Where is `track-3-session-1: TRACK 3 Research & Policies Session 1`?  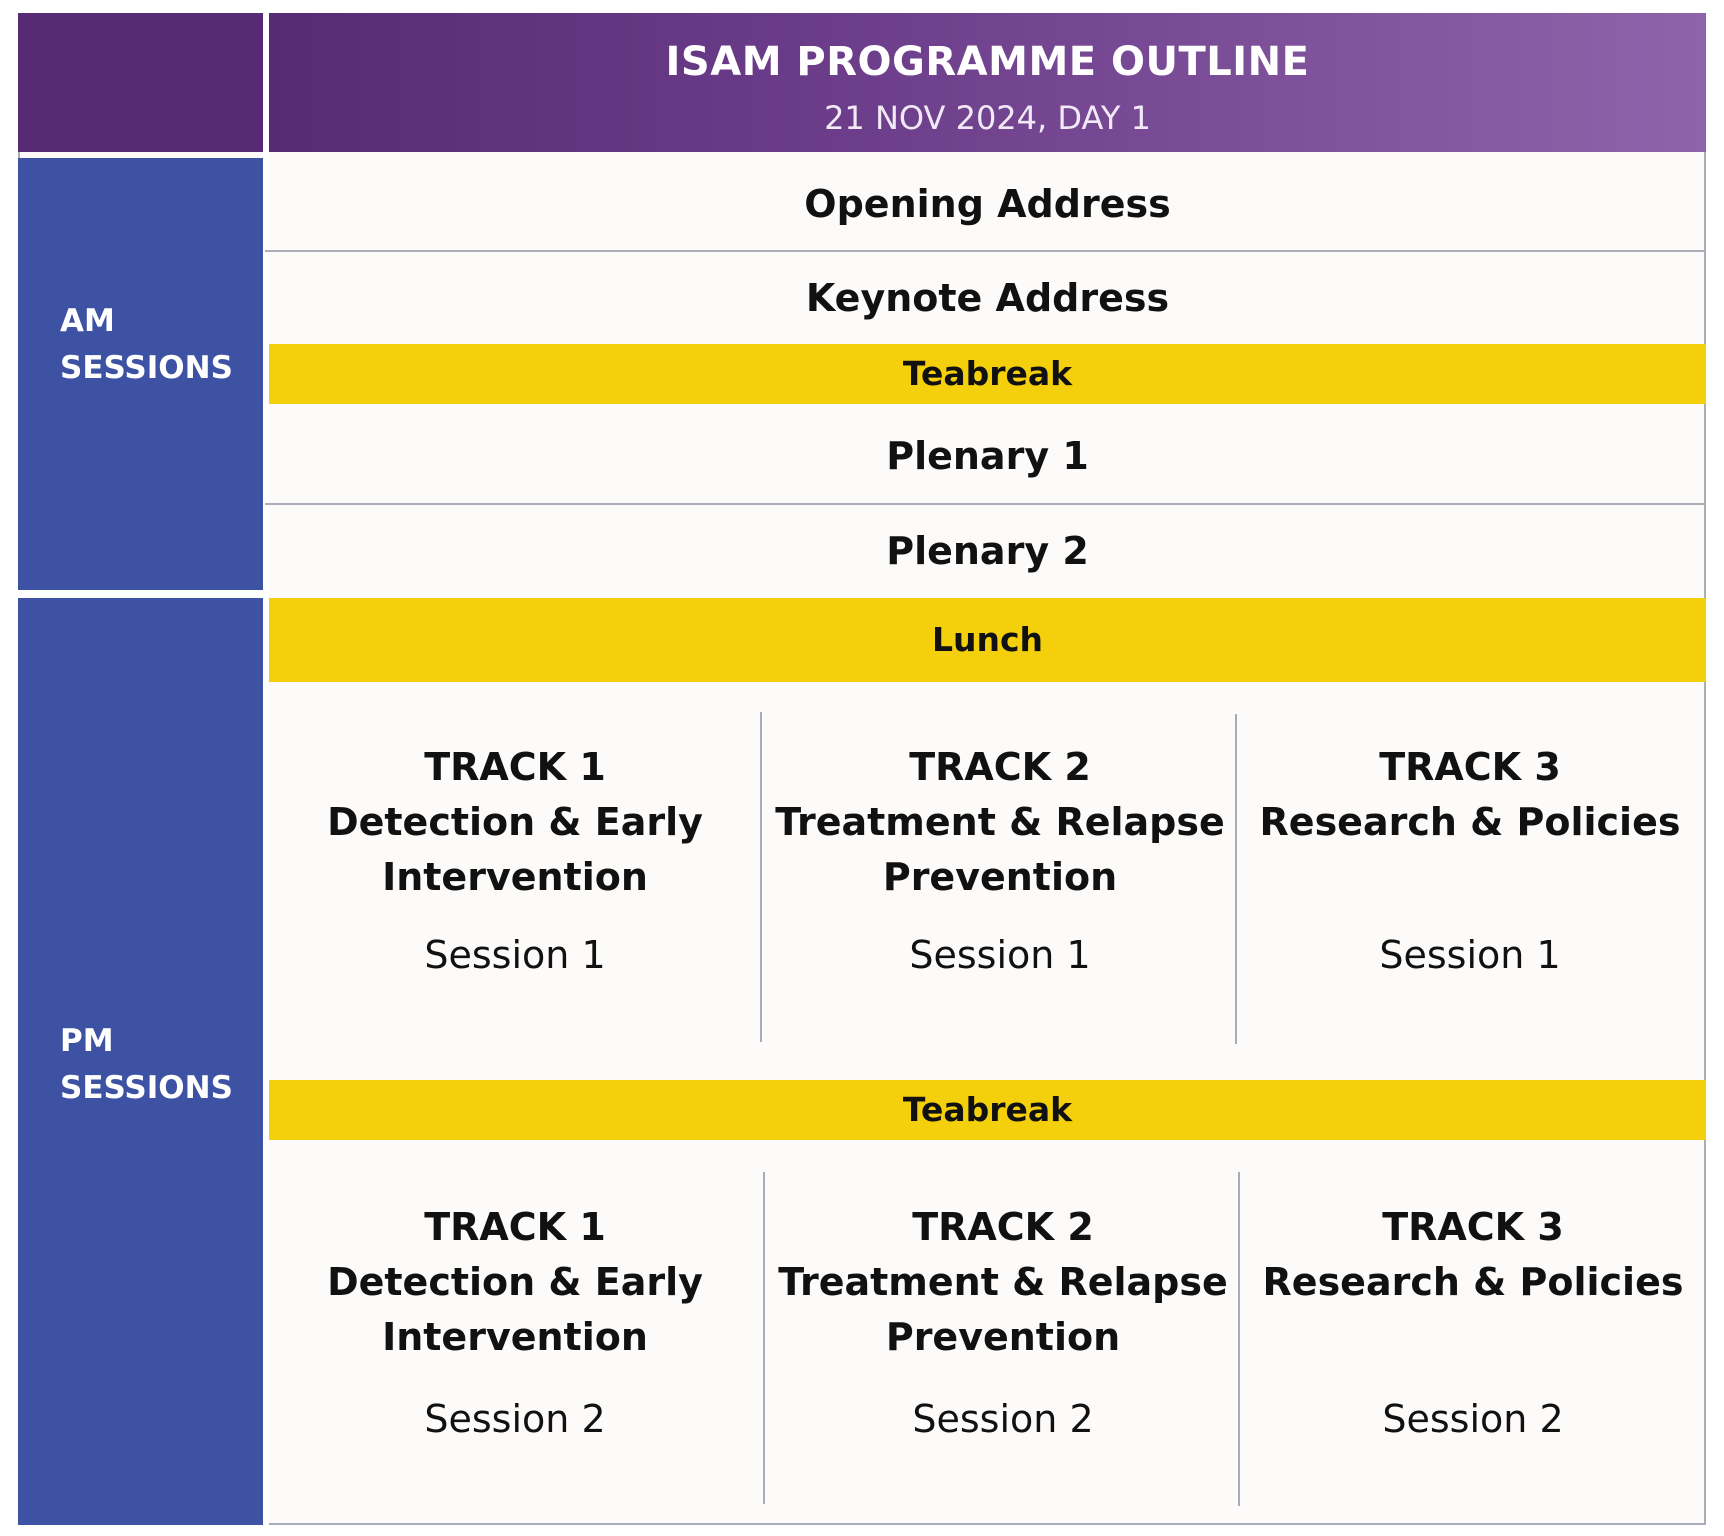 track-3-session-1: TRACK 3 Research & Policies Session 1 is located at coordinates (1470, 890).